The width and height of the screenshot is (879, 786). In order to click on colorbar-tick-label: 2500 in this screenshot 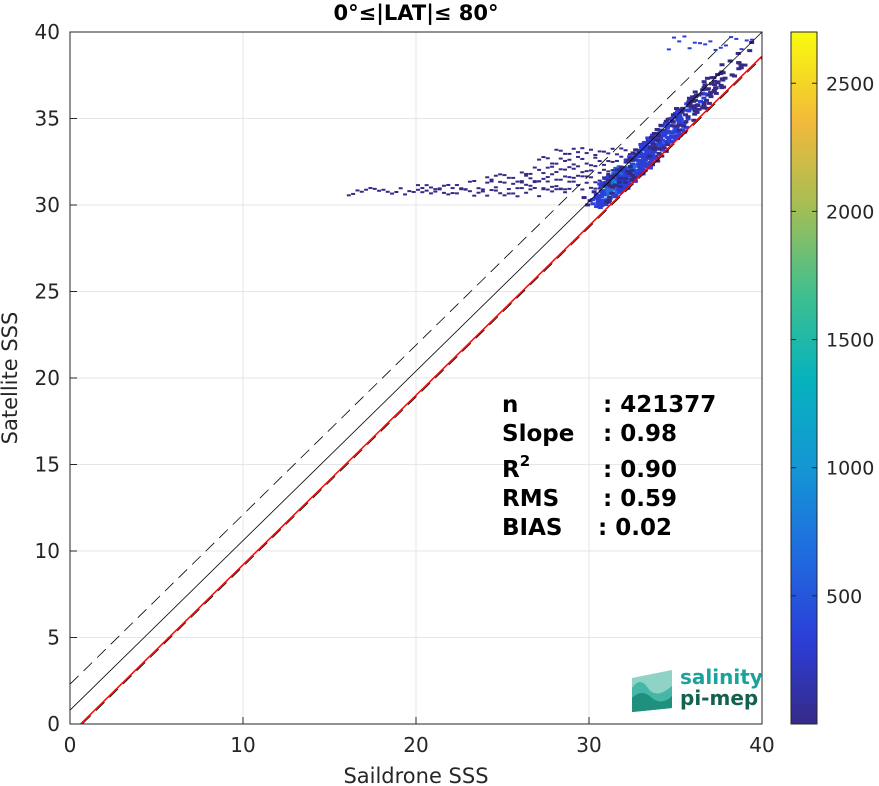, I will do `click(850, 84)`.